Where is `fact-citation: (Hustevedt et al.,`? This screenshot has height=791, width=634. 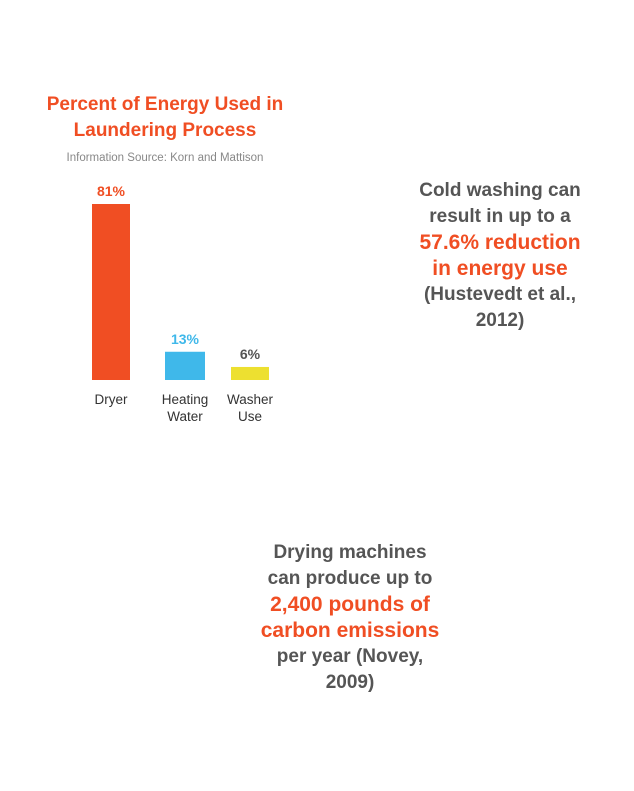 fact-citation: (Hustevedt et al., is located at coordinates (500, 294).